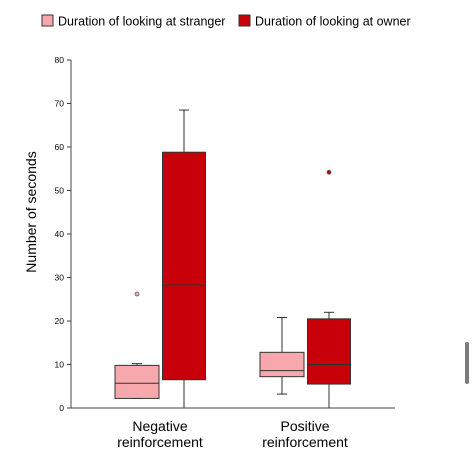 This screenshot has width=474, height=470. I want to click on x-category-label-0-line-0: Negative, so click(159, 426).